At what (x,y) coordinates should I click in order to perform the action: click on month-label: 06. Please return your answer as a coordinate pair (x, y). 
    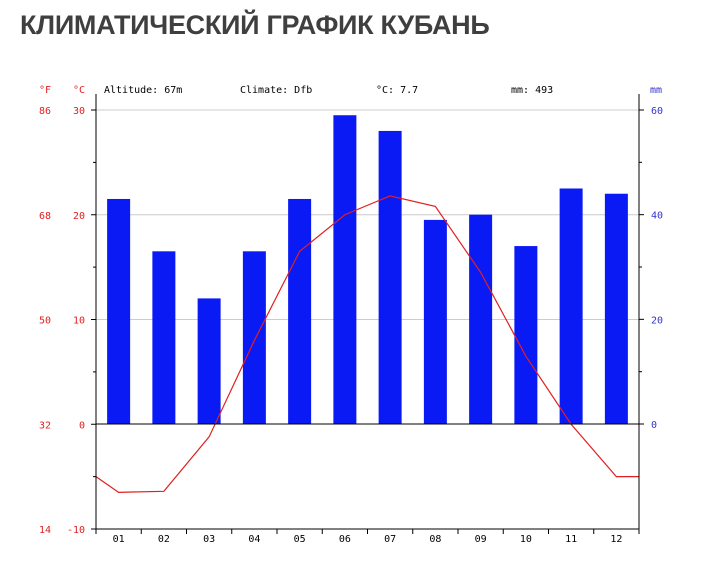
    Looking at the image, I should click on (345, 539).